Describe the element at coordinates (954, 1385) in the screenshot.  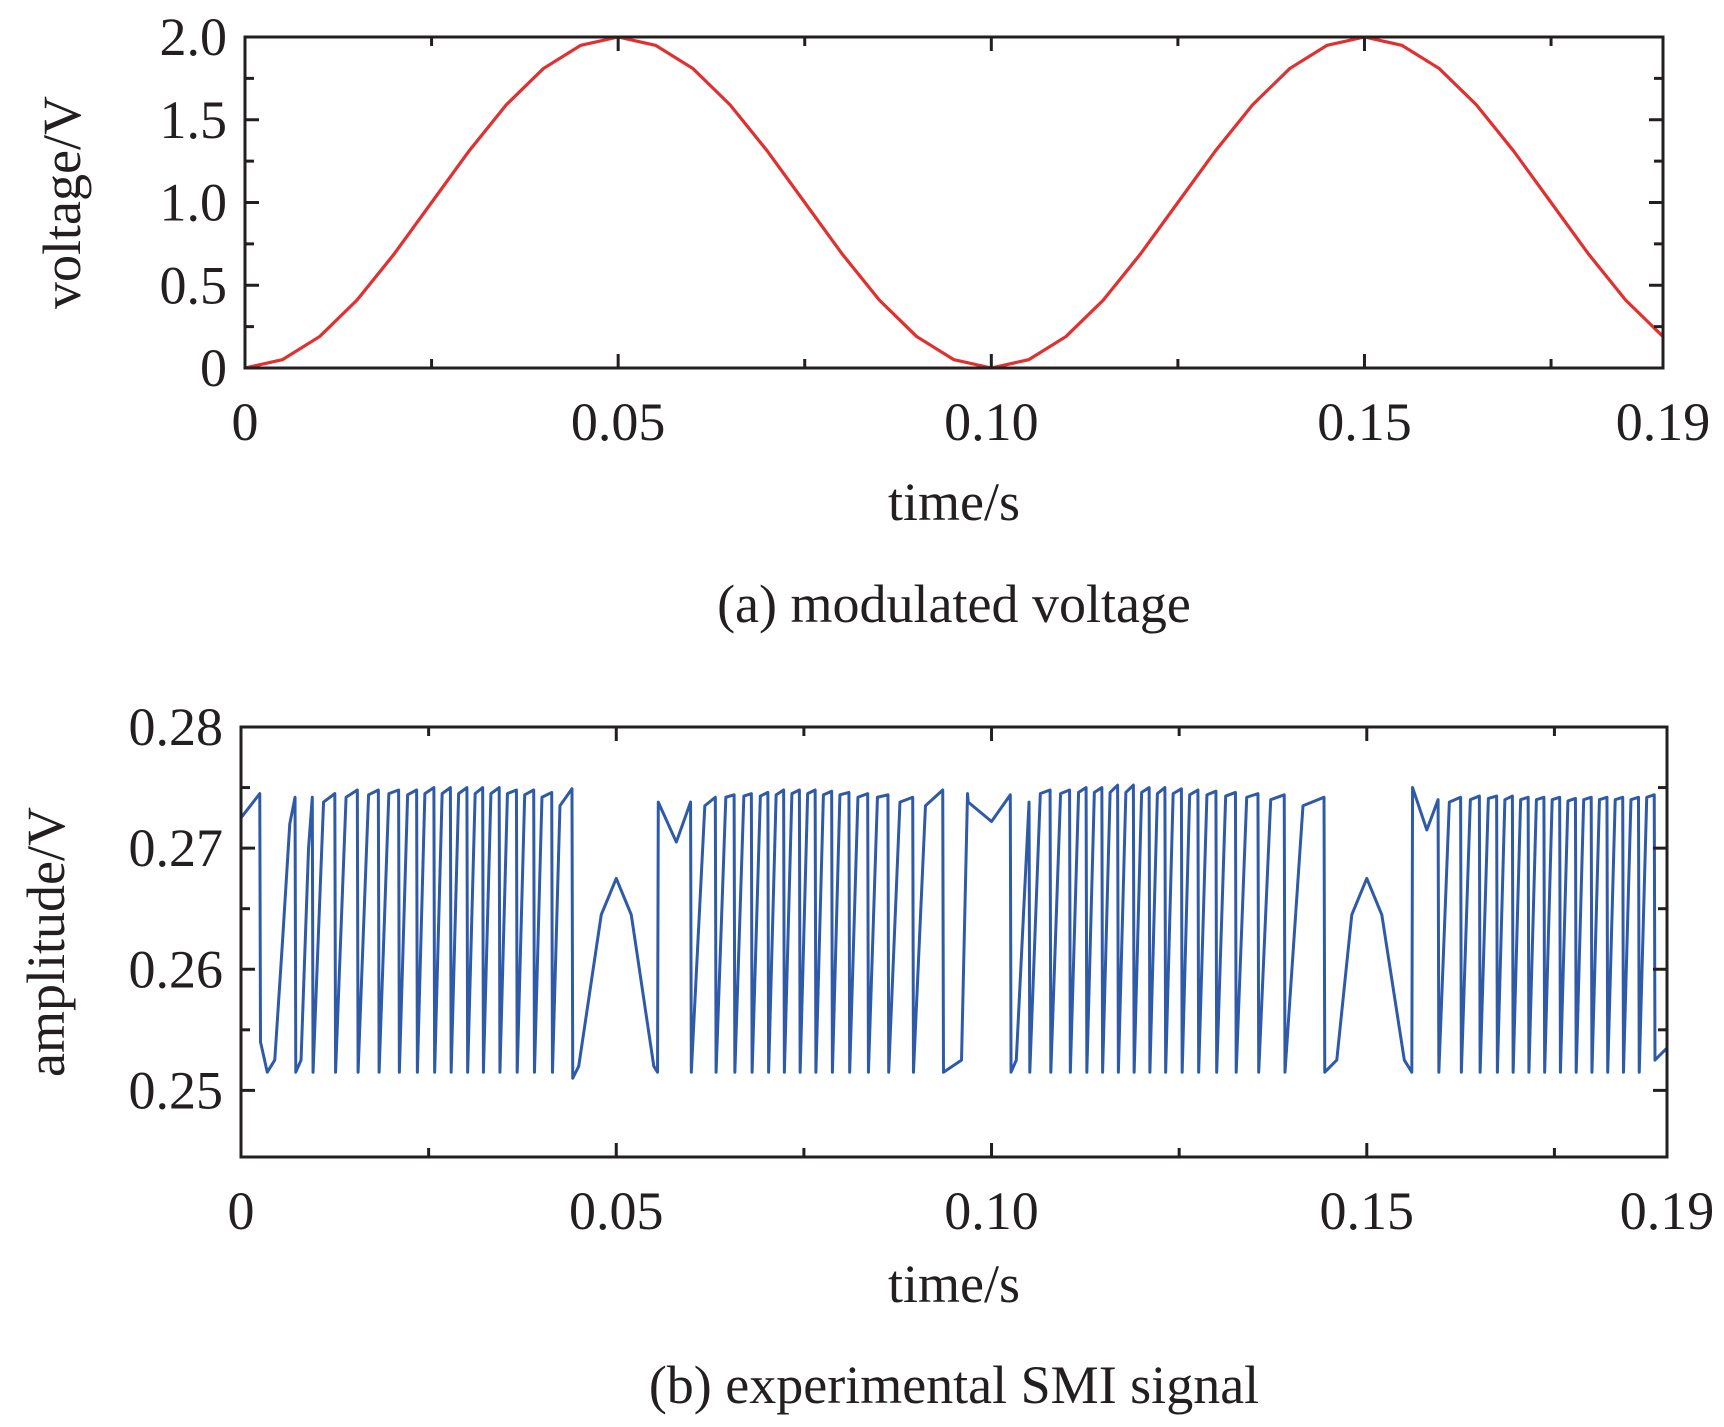
I see `panel-caption: (b) experimental SMI signal` at that location.